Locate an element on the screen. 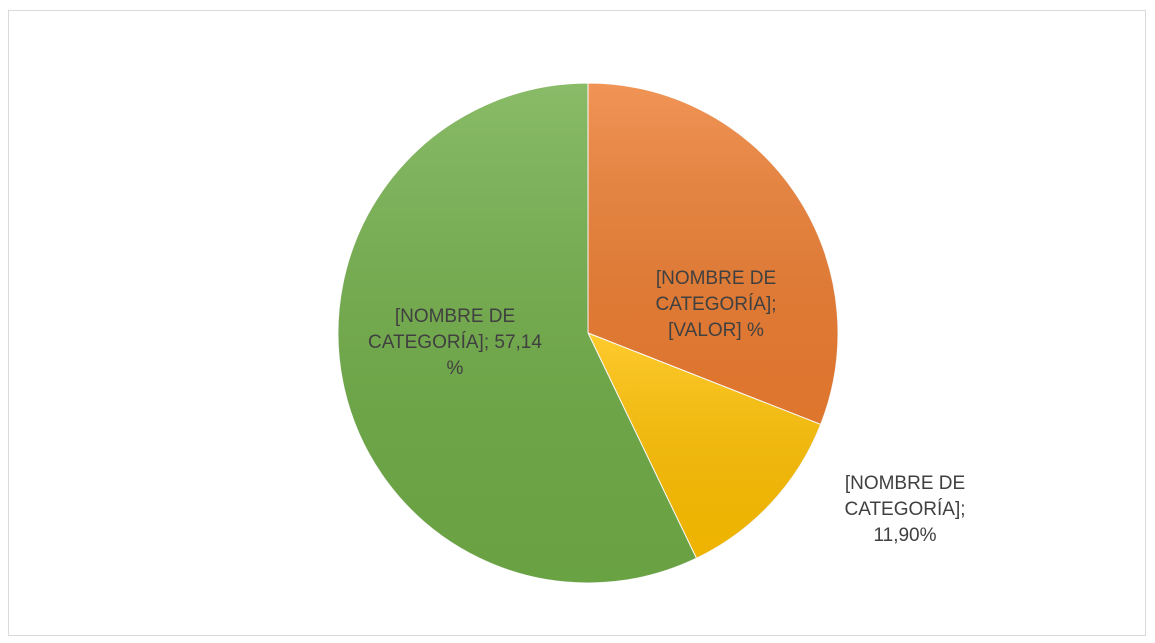  data-label: [NOMBRE DE CATEGORÍA]; 11,90% is located at coordinates (905, 509).